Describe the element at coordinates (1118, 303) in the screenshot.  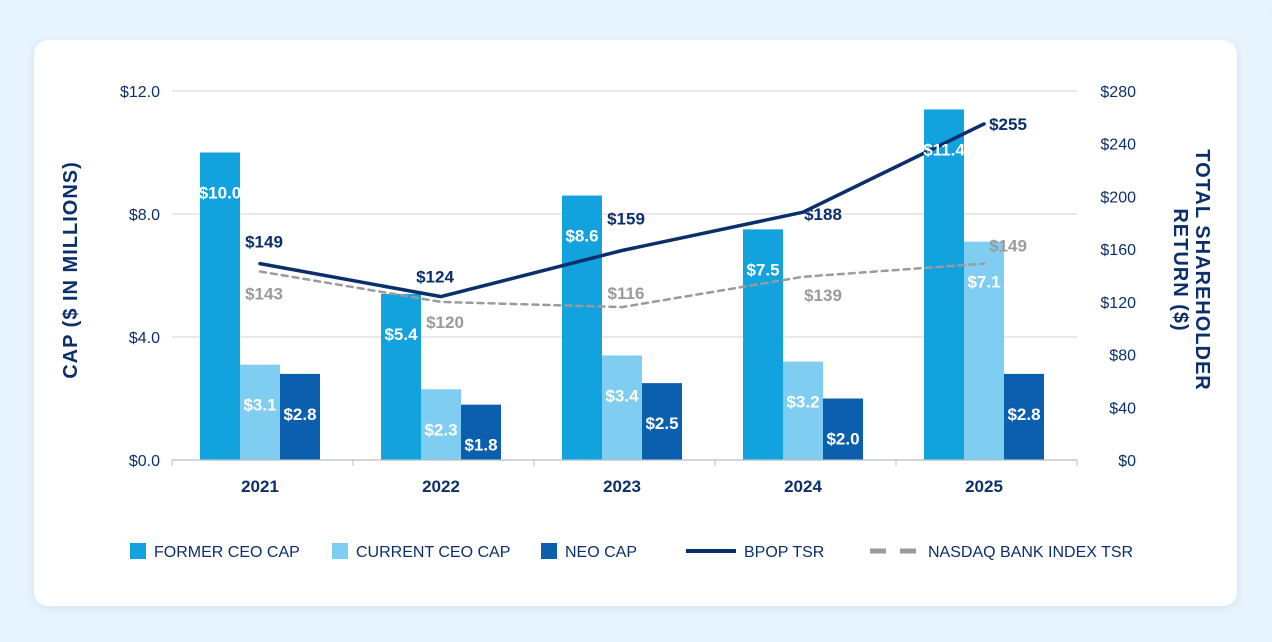
I see `y-right-tick-label: $120` at that location.